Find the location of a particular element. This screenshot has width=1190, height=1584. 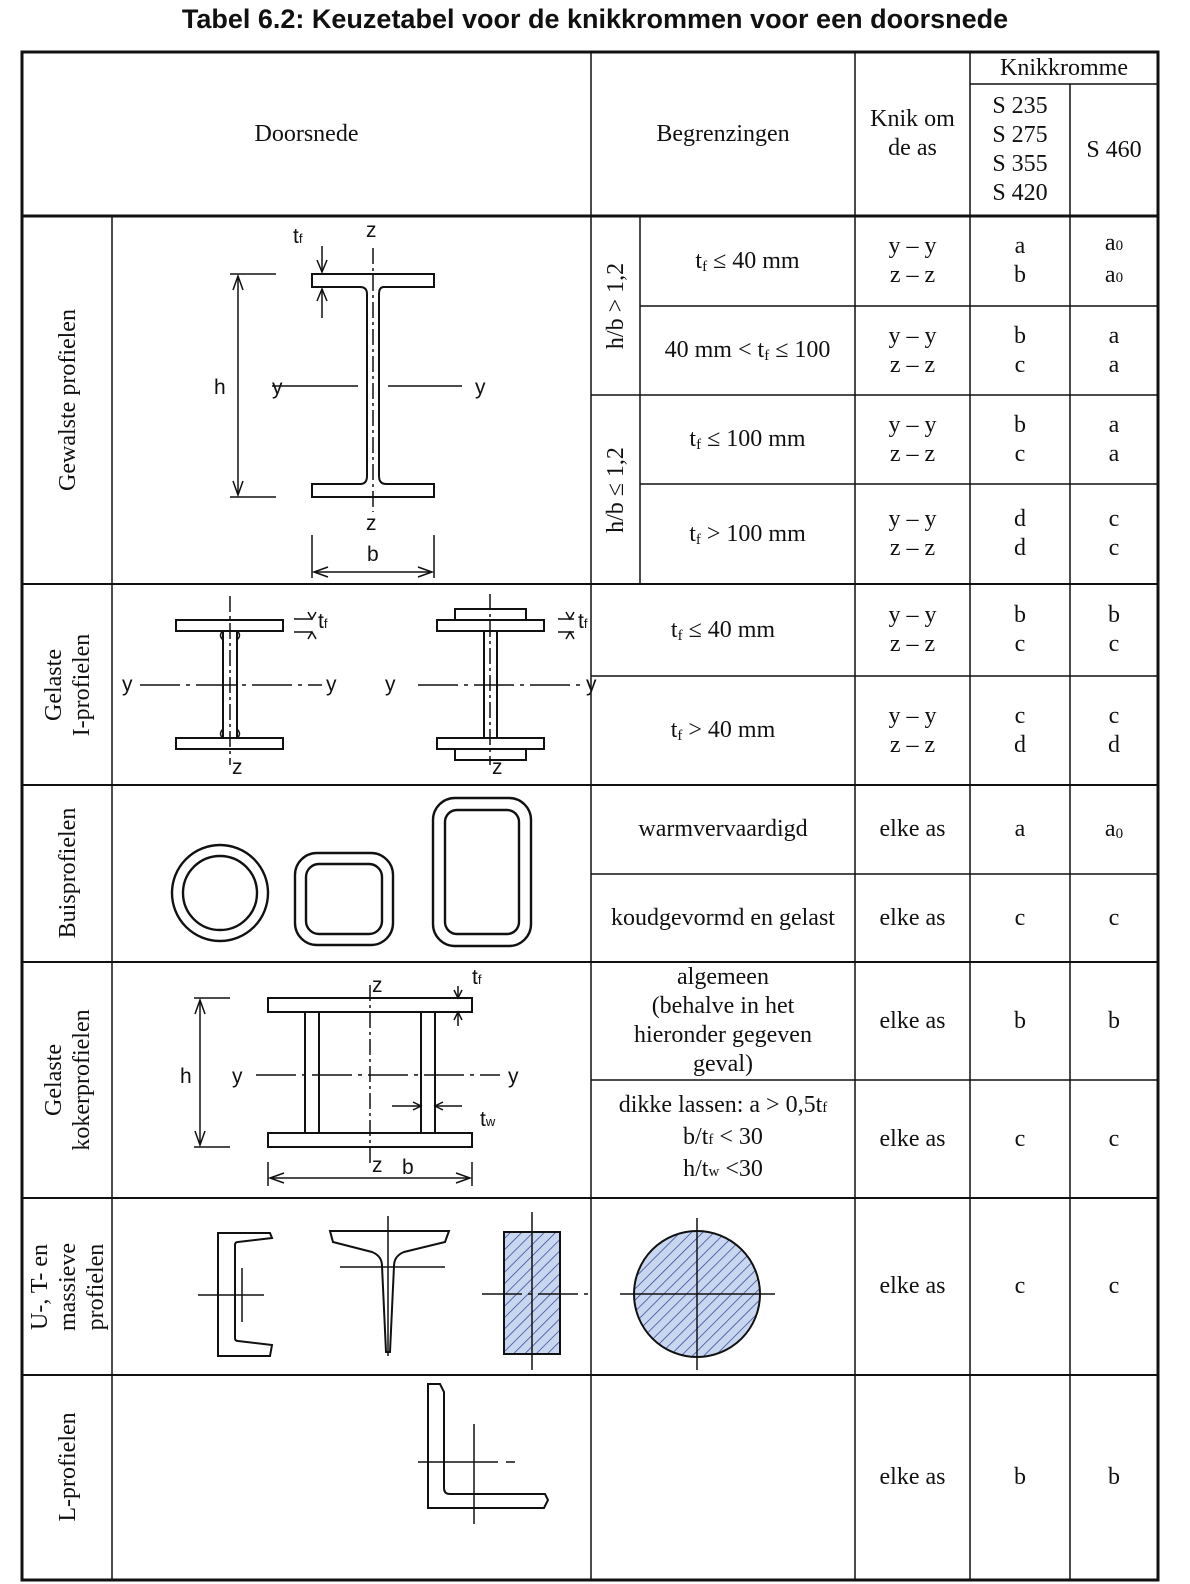

fig2-z-label: z is located at coordinates (237, 767).